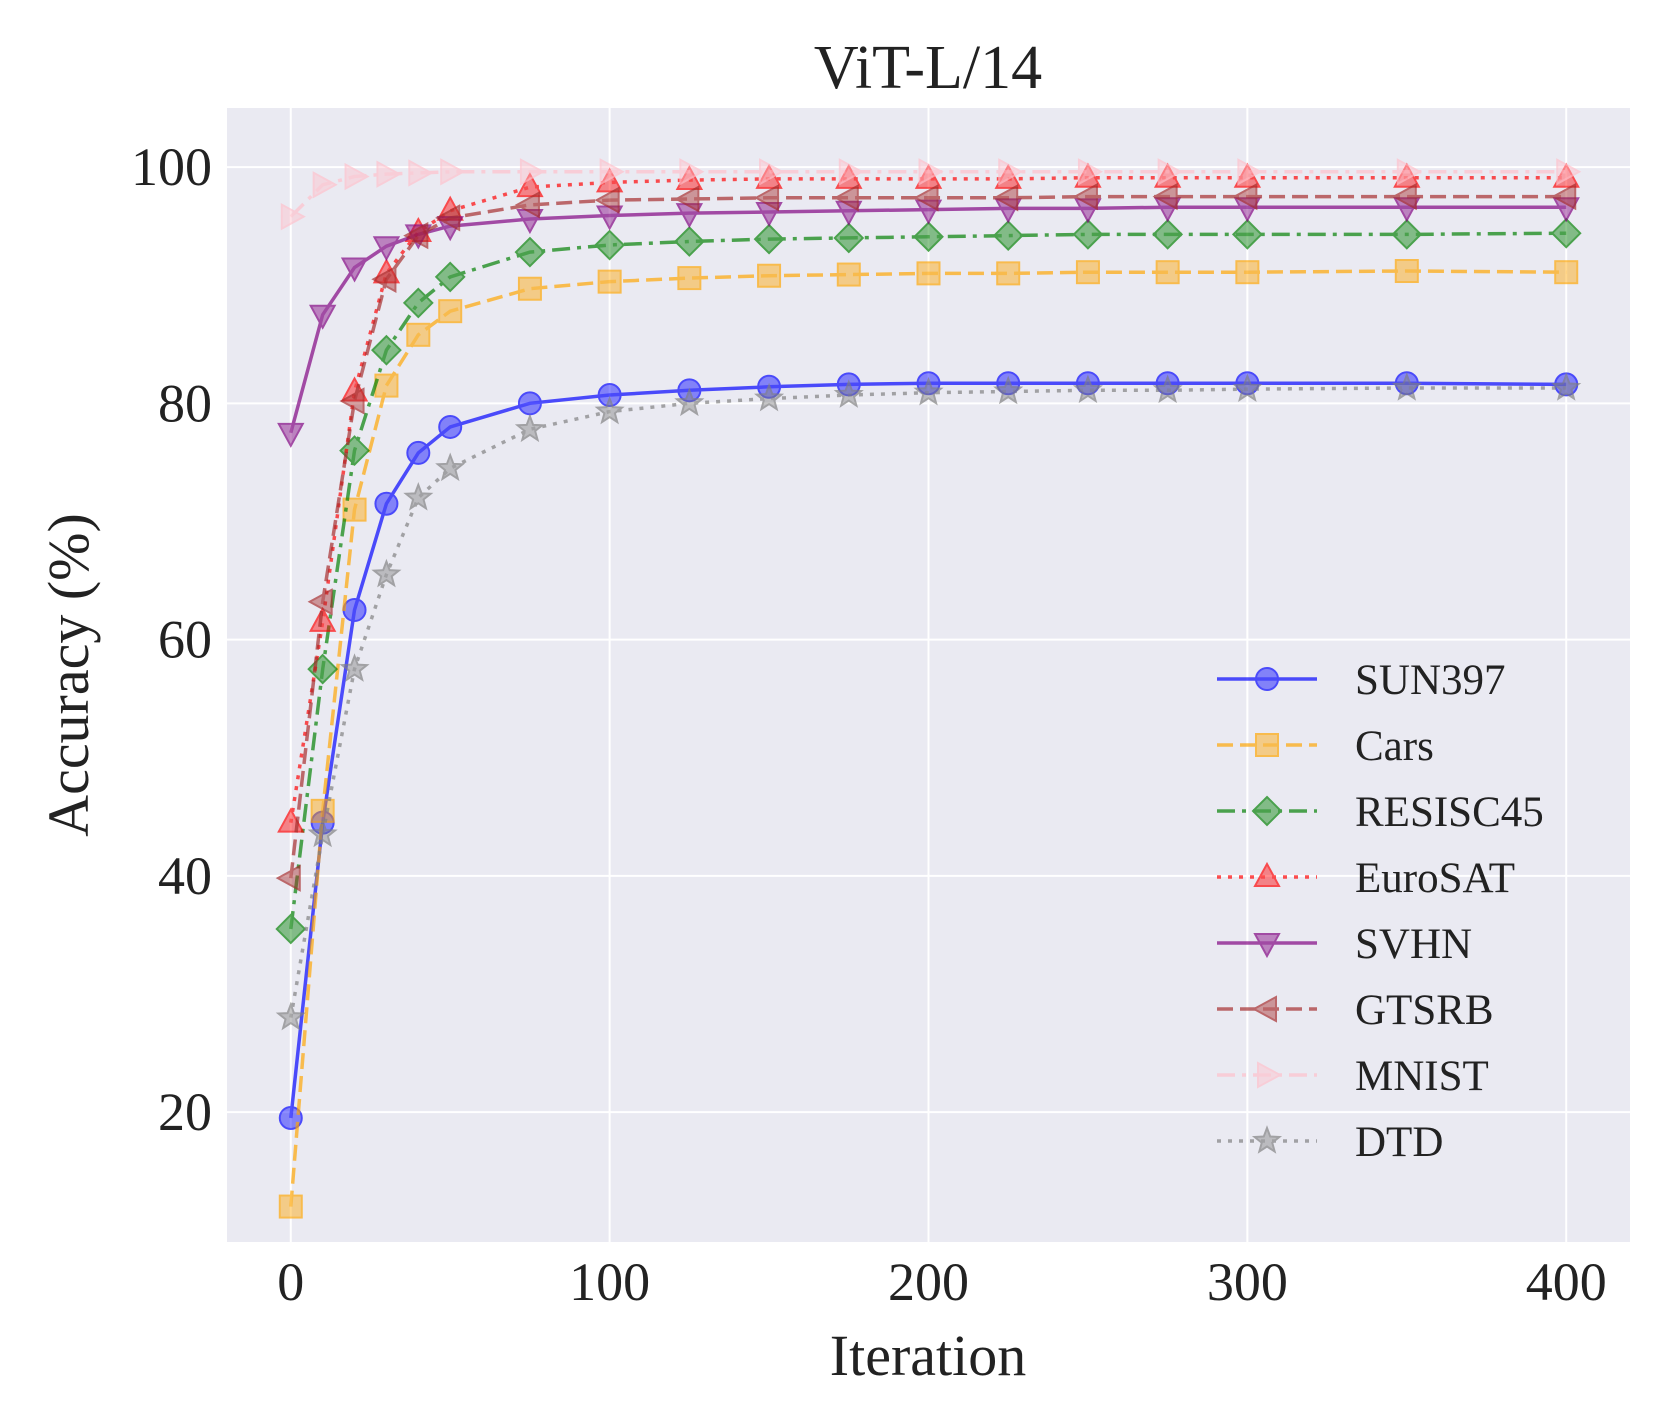  What do you see at coordinates (1361, 680) in the screenshot?
I see `legend-item-sun397: SUN397` at bounding box center [1361, 680].